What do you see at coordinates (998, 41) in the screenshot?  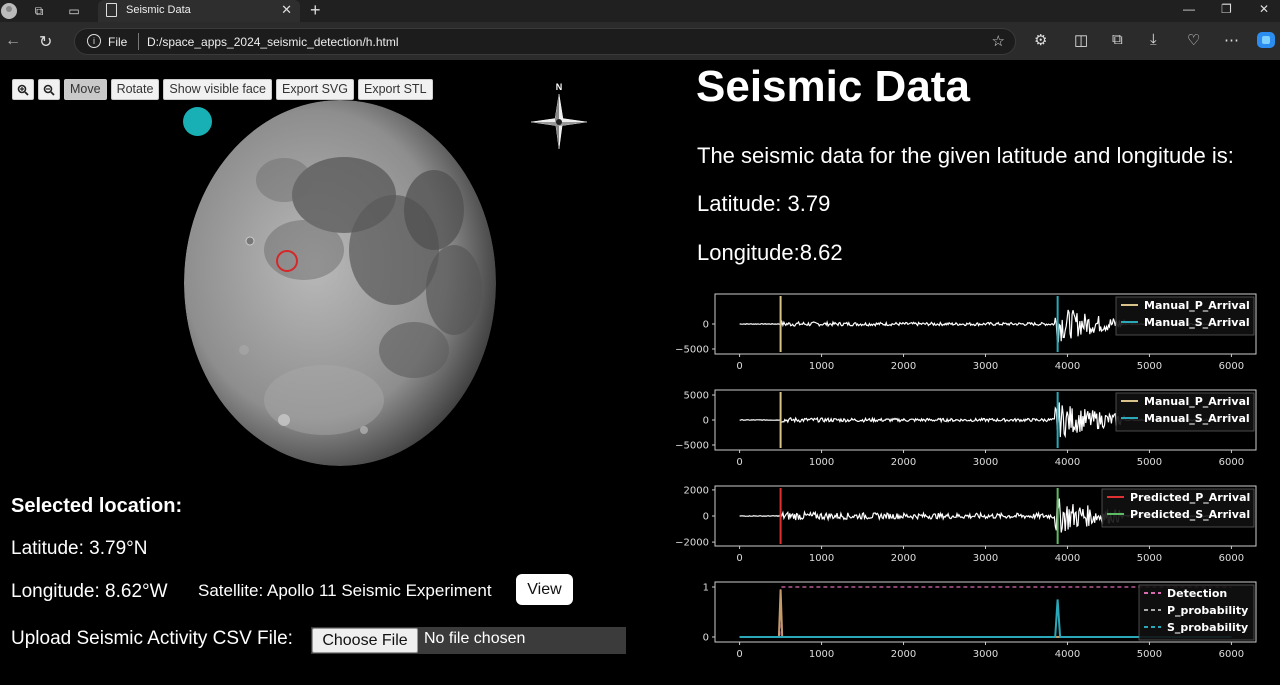 I see `favorite-star-icon: ☆` at bounding box center [998, 41].